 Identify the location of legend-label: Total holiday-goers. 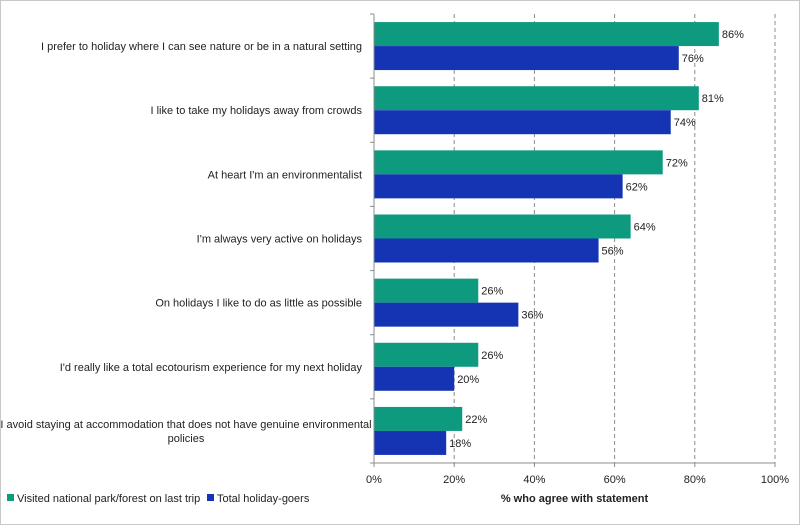
(263, 499).